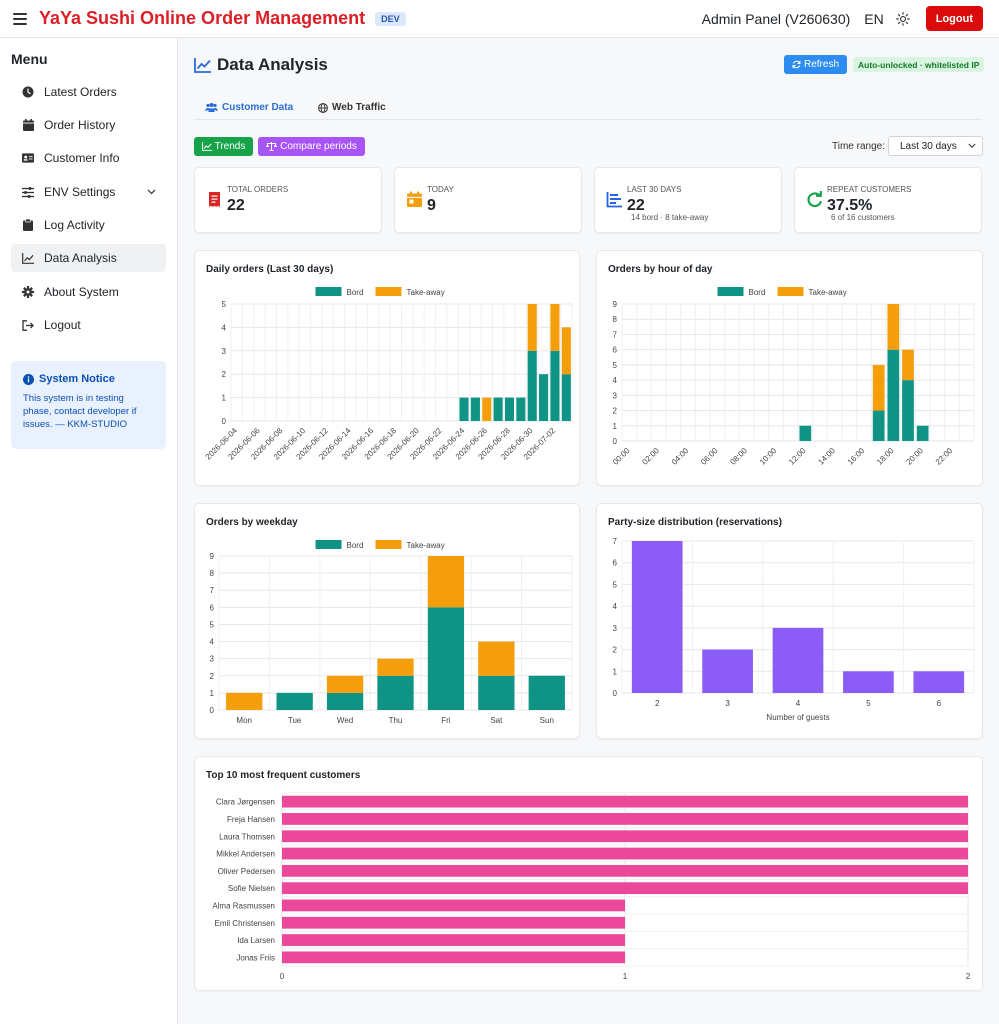 The image size is (999, 1024). Describe the element at coordinates (295, 720) in the screenshot. I see `x-tick-label: Tue` at that location.